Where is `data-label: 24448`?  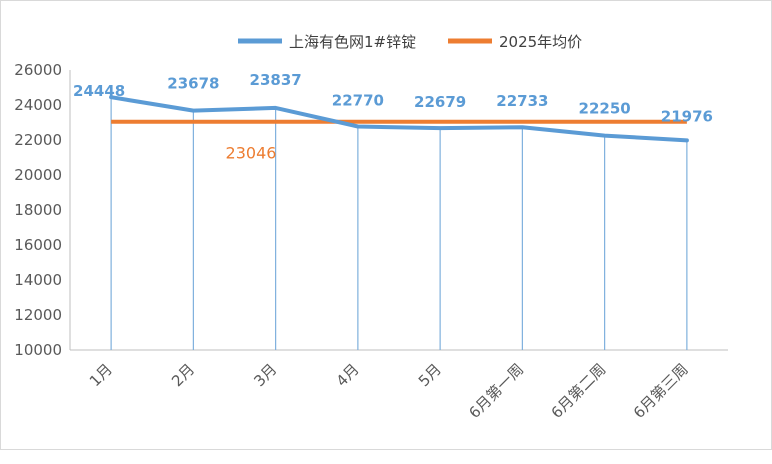
data-label: 24448 is located at coordinates (99, 91).